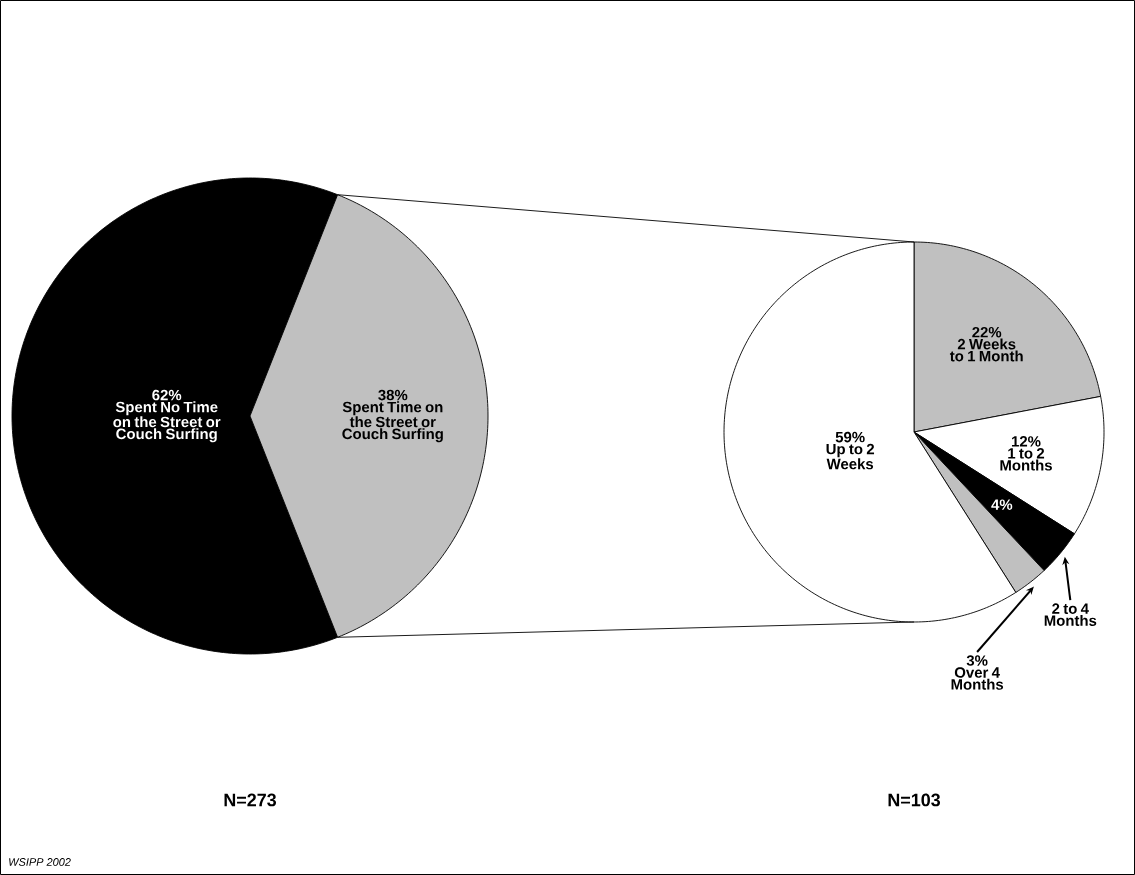 Image resolution: width=1135 pixels, height=875 pixels. What do you see at coordinates (986, 350) in the screenshot?
I see `slice-label: 2 Weeks to 1 Month` at bounding box center [986, 350].